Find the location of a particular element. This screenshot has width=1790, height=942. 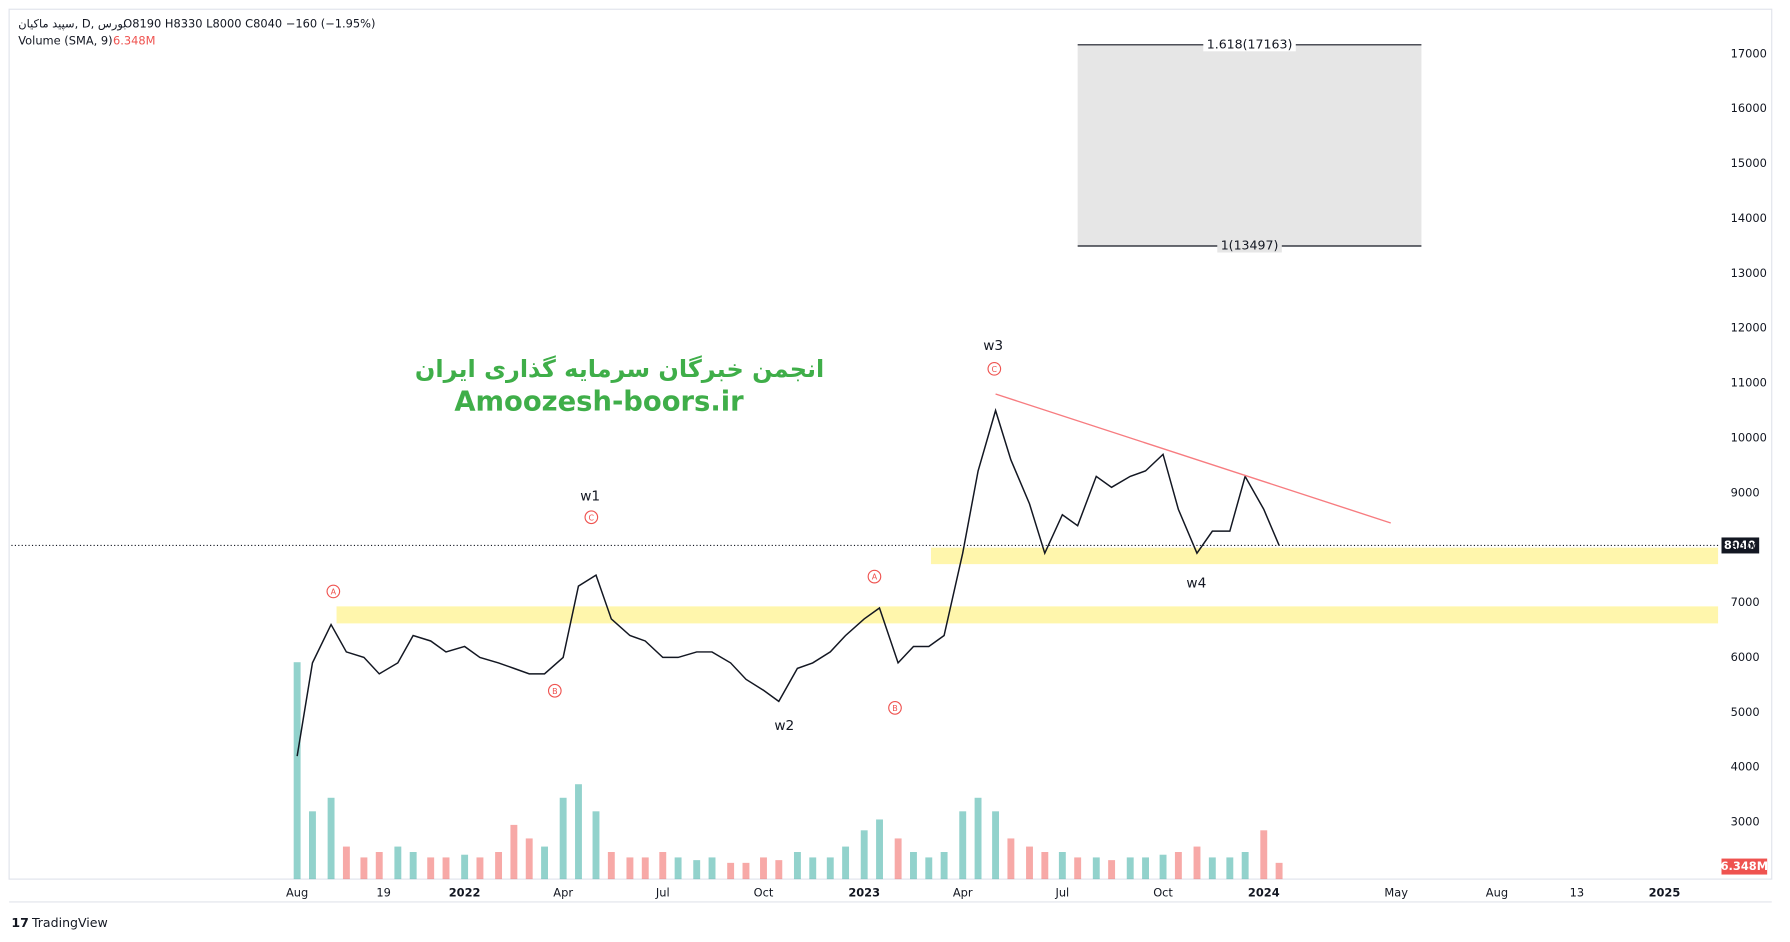

x-tick-label: 2022 is located at coordinates (465, 892).